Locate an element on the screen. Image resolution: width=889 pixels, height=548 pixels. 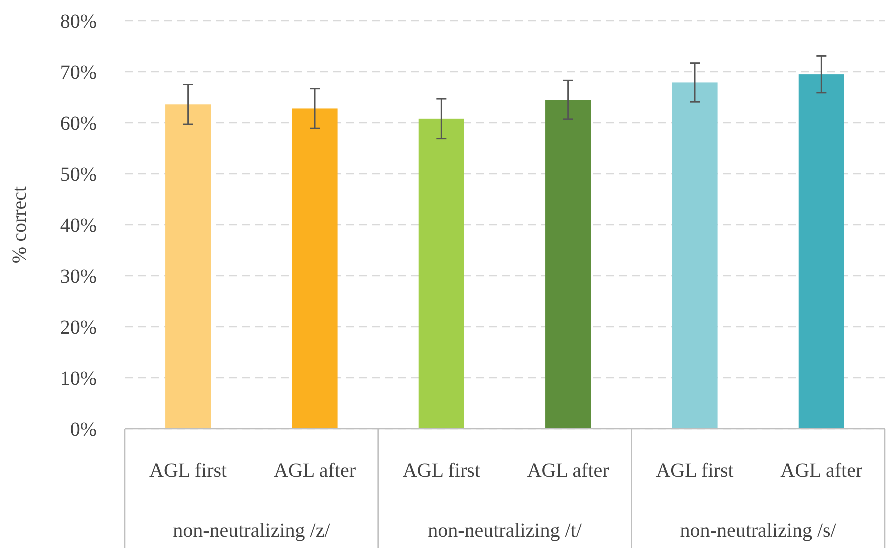
y-tick-label: 60% is located at coordinates (78, 124).